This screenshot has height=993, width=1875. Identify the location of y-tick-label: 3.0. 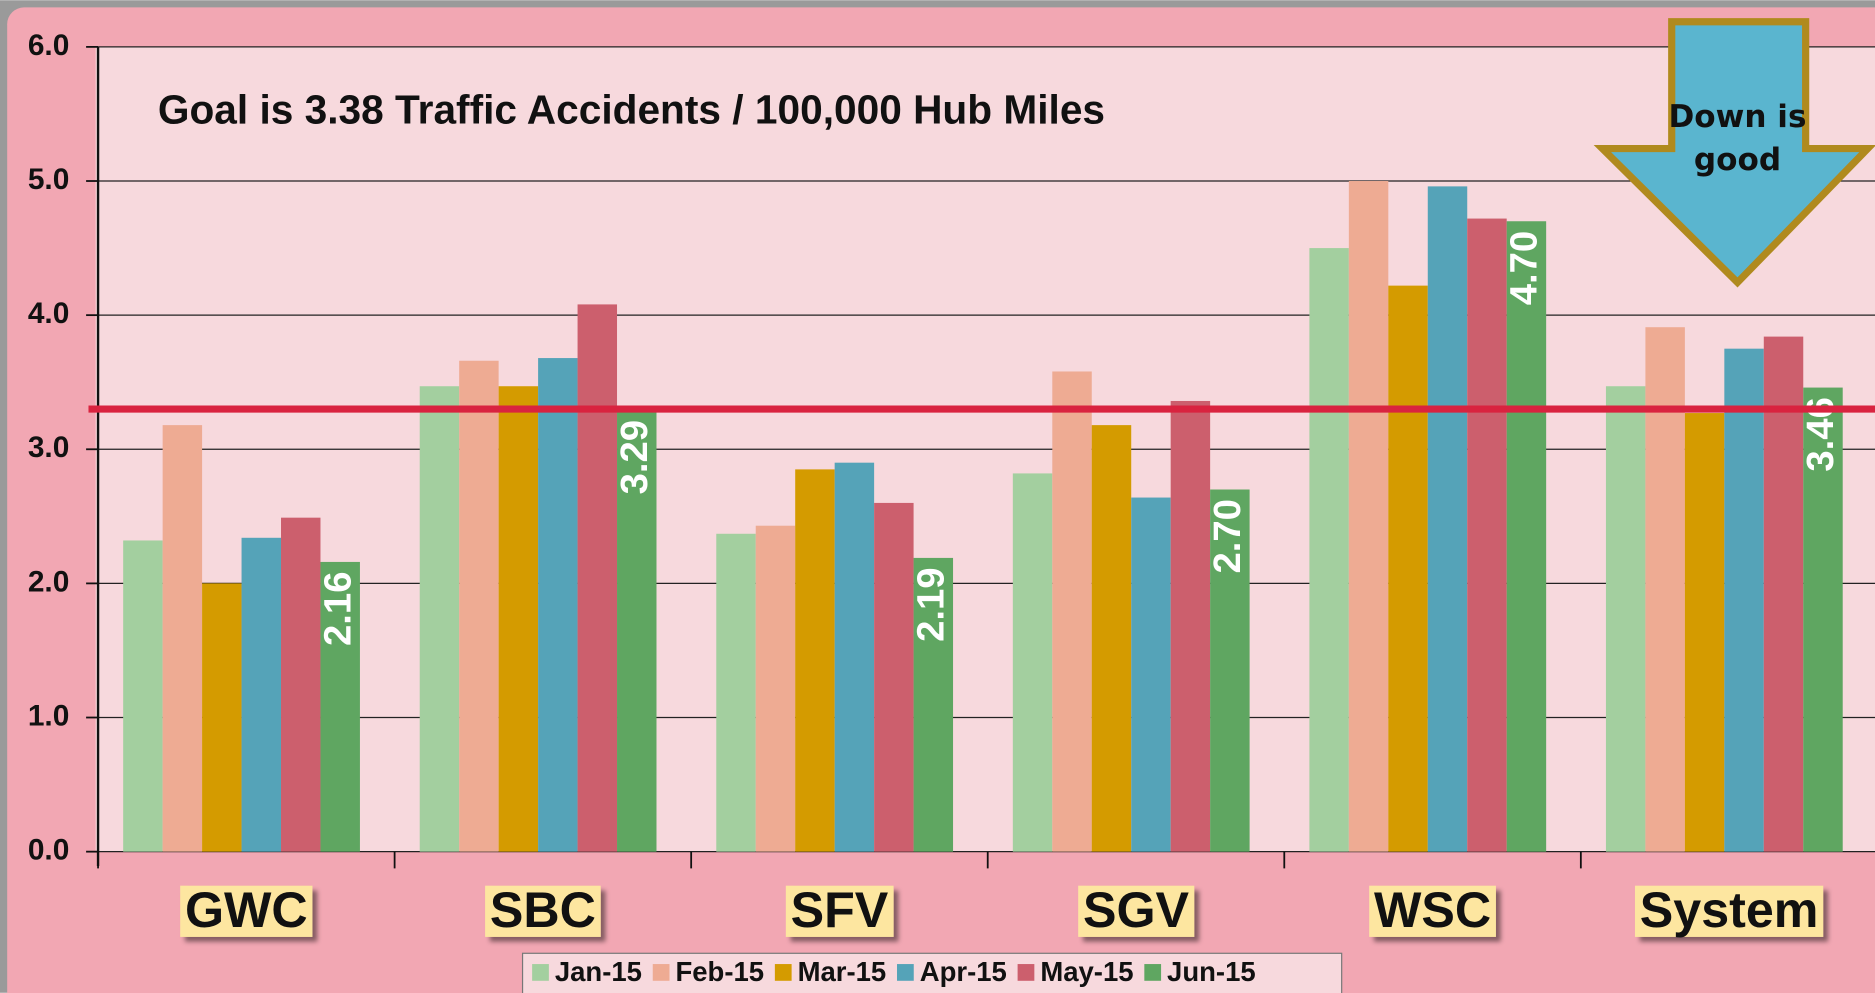
(49, 447).